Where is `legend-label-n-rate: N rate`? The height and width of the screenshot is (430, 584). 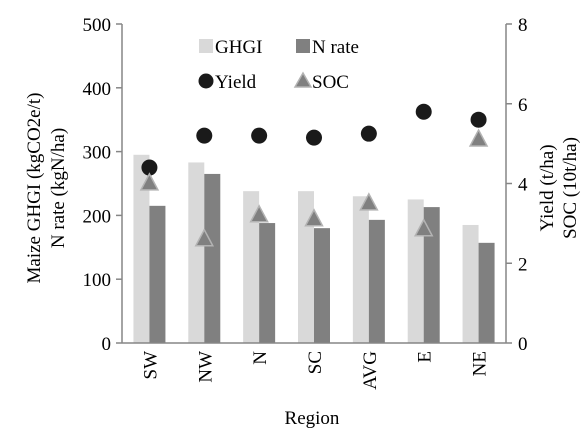
legend-label-n-rate: N rate is located at coordinates (335, 47).